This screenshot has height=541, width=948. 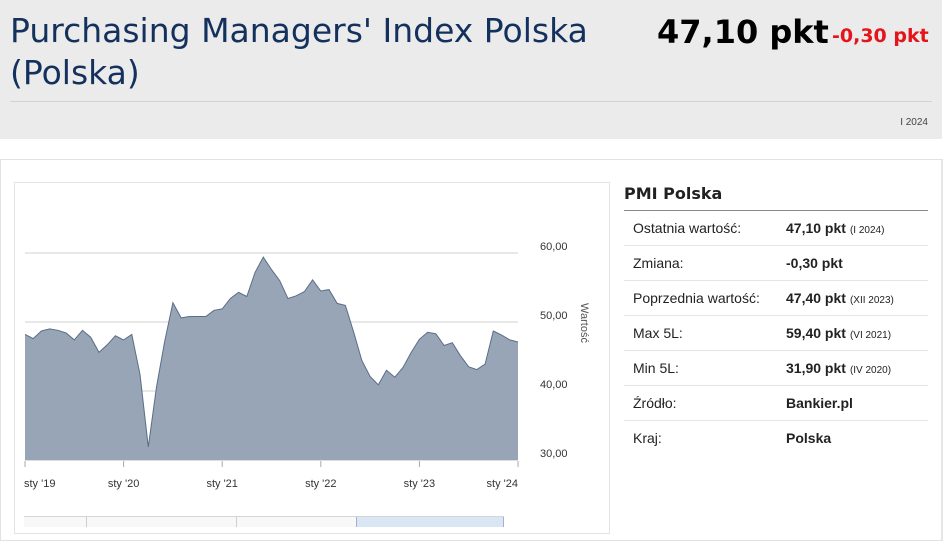 What do you see at coordinates (776, 228) in the screenshot?
I see `info-row: Ostatnia wartość: 47,10 pkt (I 2024)` at bounding box center [776, 228].